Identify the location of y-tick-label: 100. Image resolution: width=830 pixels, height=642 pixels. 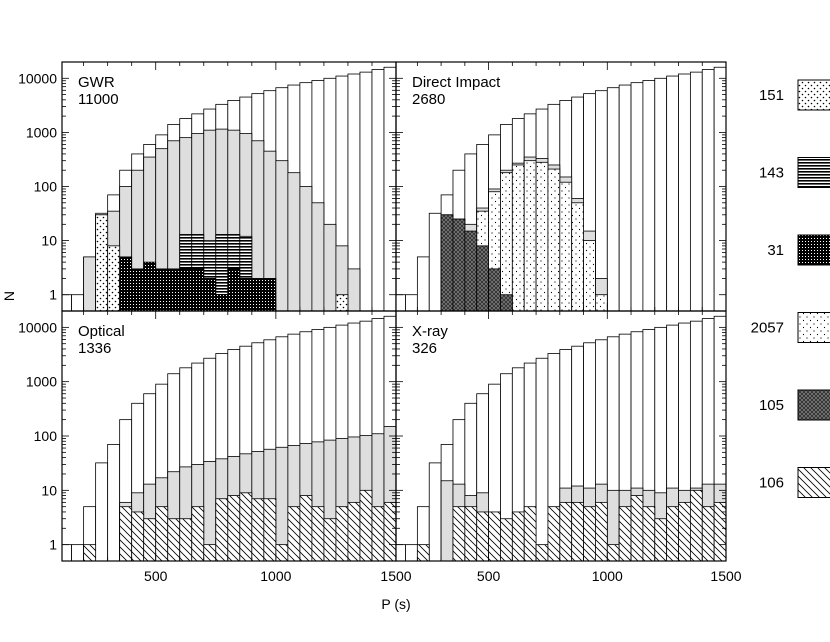
(46, 436).